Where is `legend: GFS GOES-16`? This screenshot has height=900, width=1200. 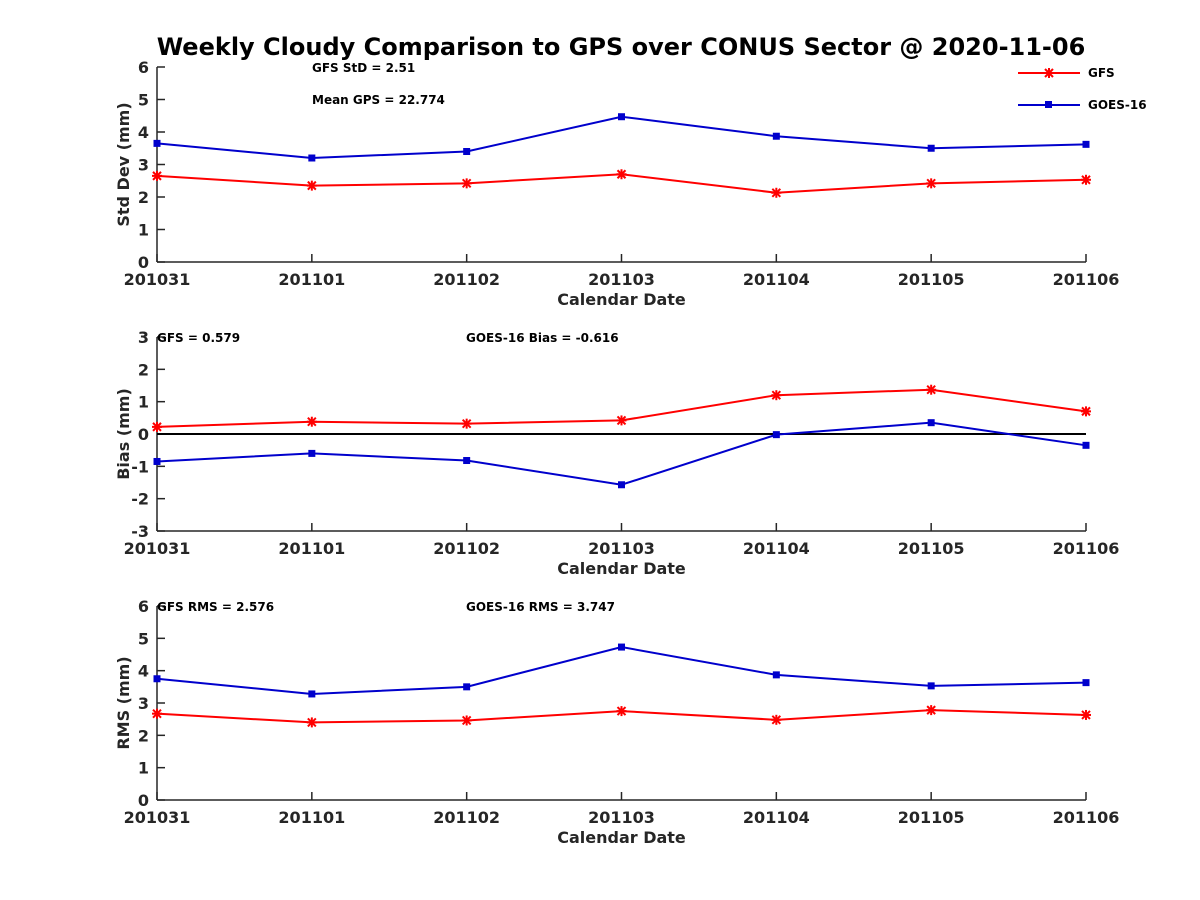 legend: GFS GOES-16 is located at coordinates (1082, 90).